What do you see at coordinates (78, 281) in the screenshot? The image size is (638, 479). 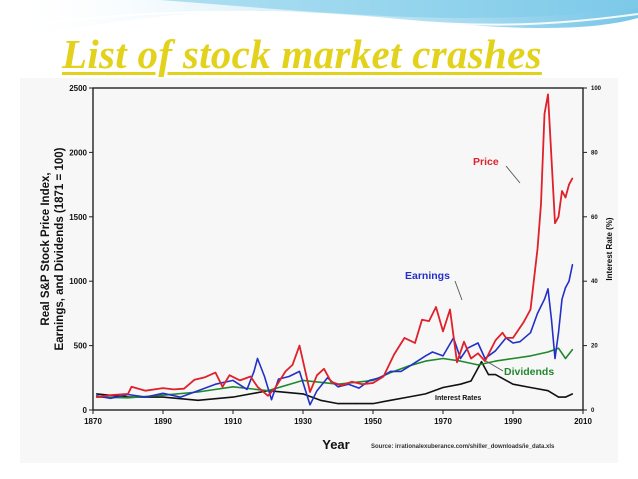 I see `y-tick-label-1000: 1000` at bounding box center [78, 281].